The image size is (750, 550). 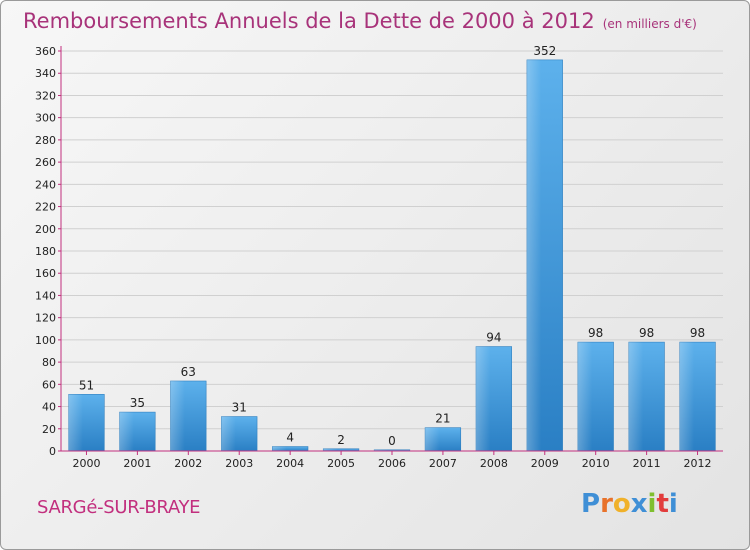 What do you see at coordinates (188, 372) in the screenshot?
I see `bar-value-label: 63` at bounding box center [188, 372].